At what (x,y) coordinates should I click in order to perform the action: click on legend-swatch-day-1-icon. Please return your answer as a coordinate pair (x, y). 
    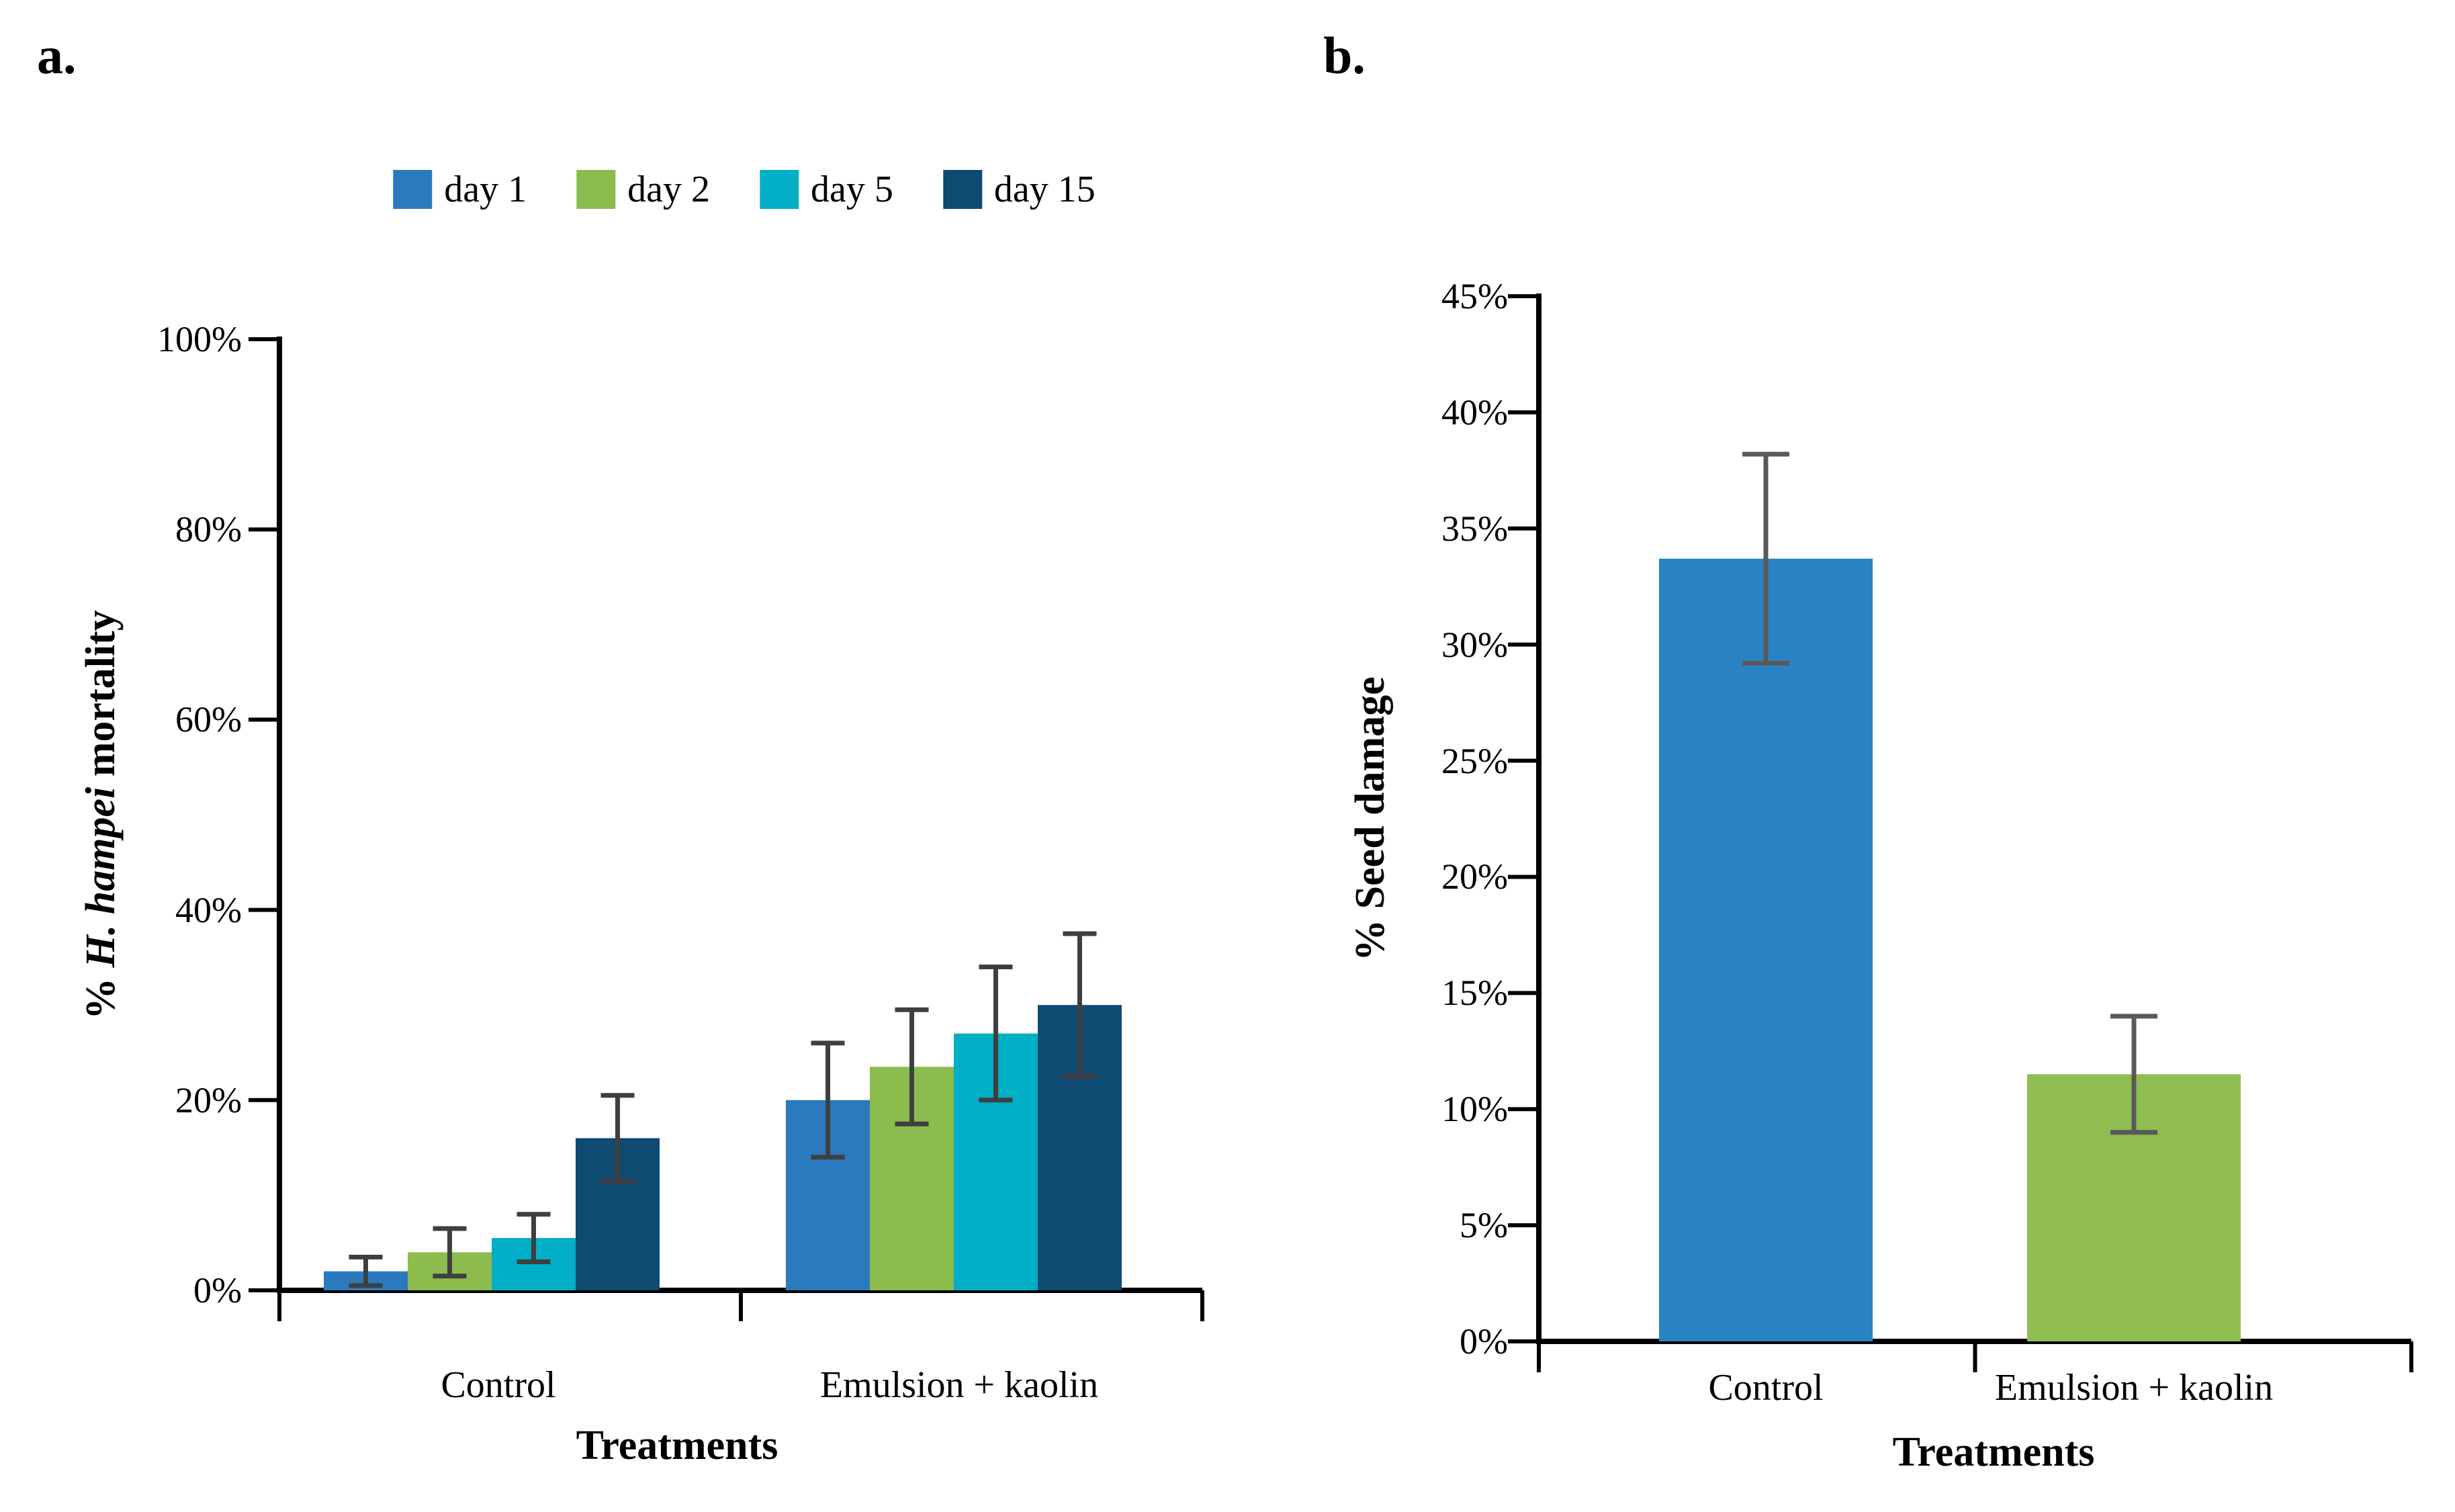
    Looking at the image, I should click on (413, 189).